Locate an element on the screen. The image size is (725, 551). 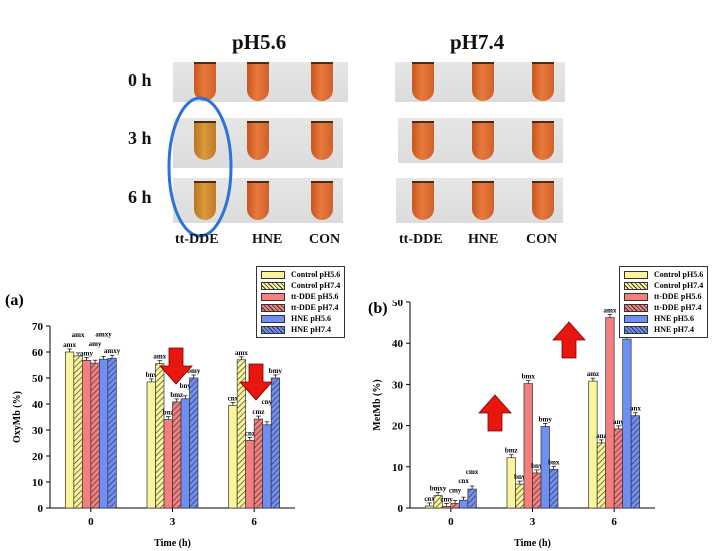
legend-label: Control pH7.4 is located at coordinates (316, 285).